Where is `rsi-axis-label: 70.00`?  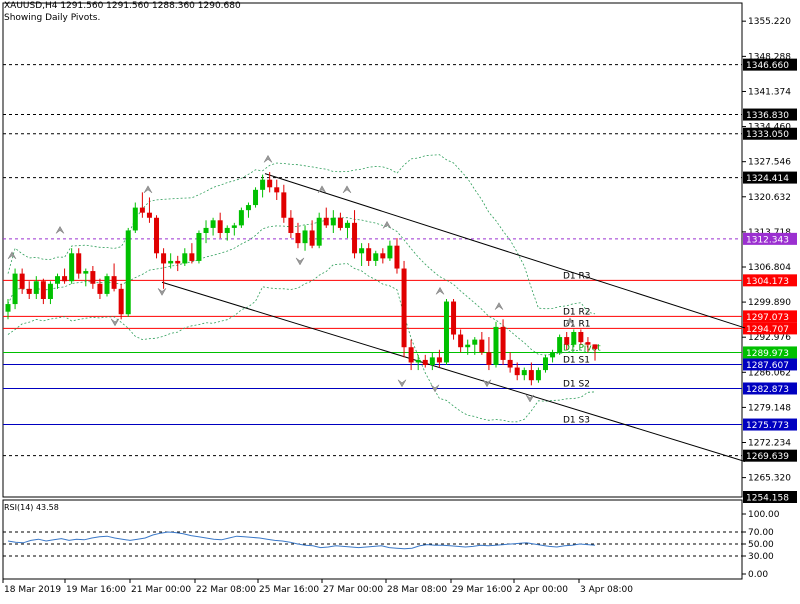
rsi-axis-label: 70.00 is located at coordinates (761, 533).